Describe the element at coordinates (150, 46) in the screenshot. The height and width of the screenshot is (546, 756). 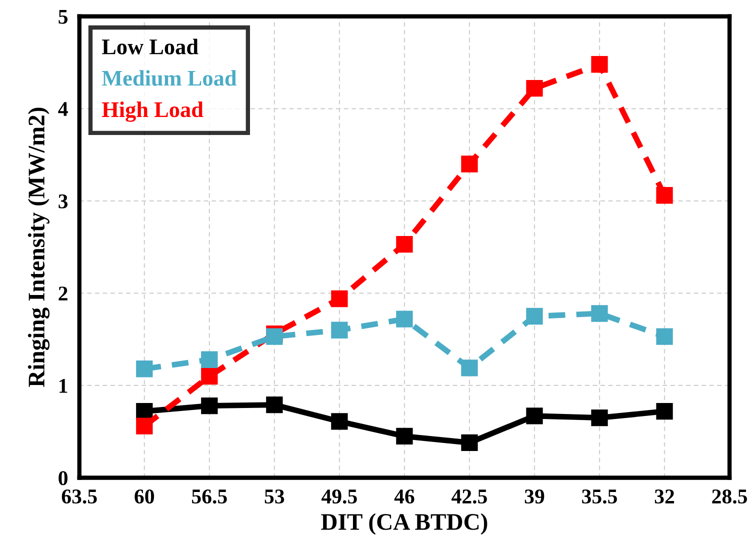
I see `text: Low Load` at that location.